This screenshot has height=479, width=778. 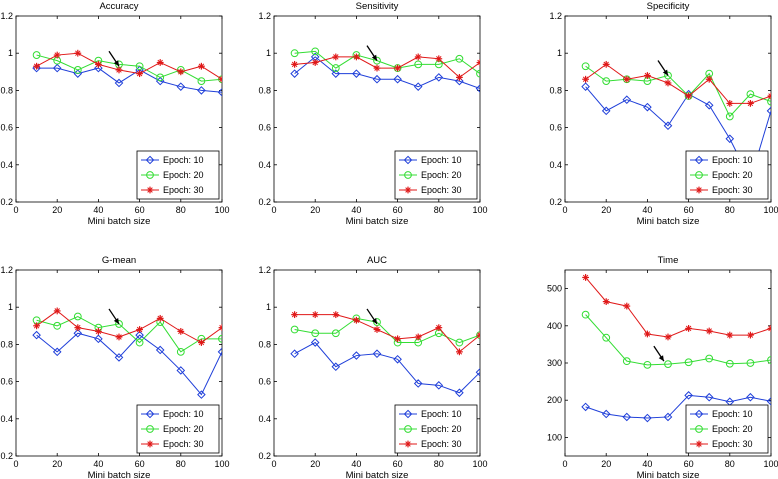 I want to click on y-tick-label: 400, so click(x=554, y=326).